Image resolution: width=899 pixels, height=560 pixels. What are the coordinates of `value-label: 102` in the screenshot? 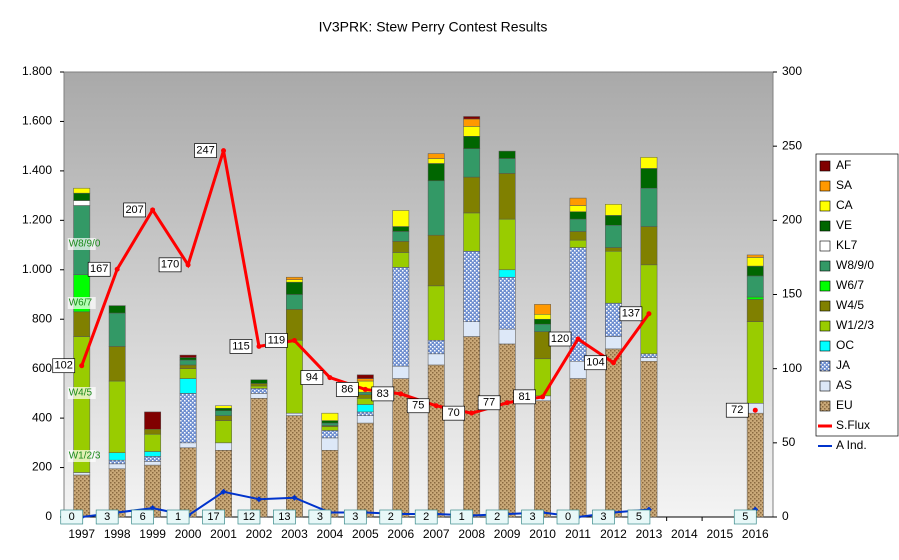 It's located at (64, 366).